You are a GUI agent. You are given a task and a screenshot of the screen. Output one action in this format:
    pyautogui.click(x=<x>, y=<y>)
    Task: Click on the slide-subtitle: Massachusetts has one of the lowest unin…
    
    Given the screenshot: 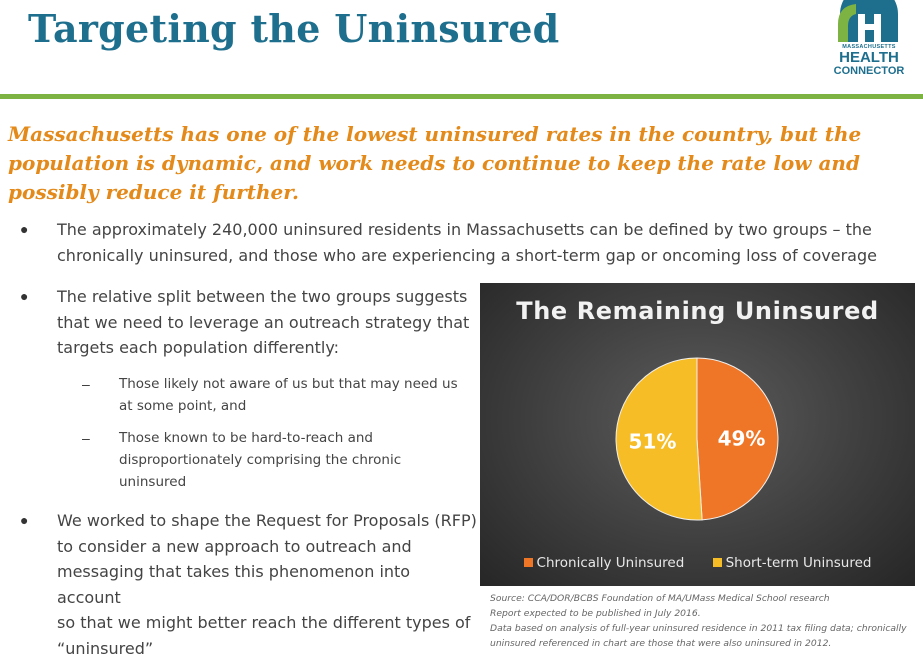 What is the action you would take?
    pyautogui.click(x=458, y=163)
    